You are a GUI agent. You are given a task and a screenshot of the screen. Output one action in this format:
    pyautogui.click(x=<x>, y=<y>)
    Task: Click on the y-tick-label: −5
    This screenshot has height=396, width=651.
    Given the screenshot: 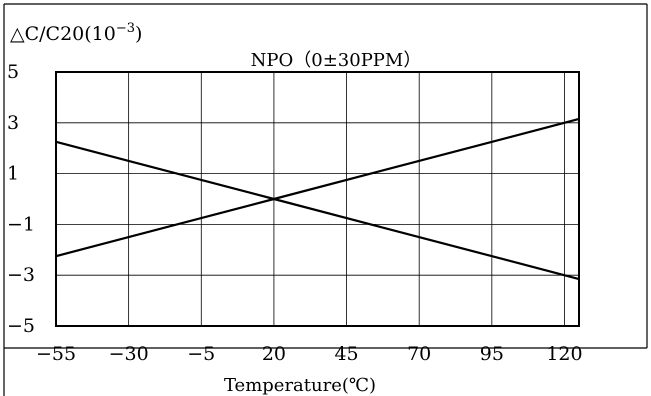 What is the action you would take?
    pyautogui.click(x=21, y=326)
    